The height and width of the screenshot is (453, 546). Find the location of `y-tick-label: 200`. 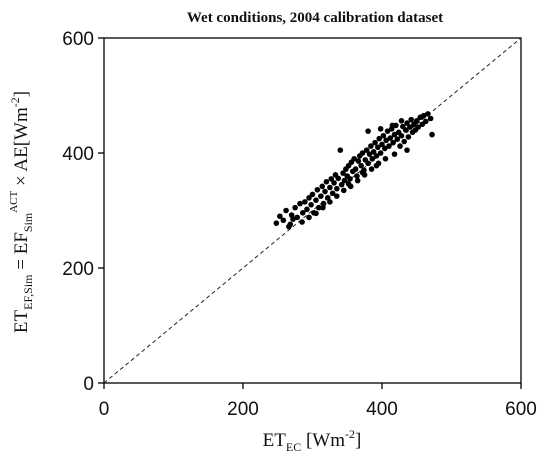

y-tick-label: 200 is located at coordinates (78, 269).